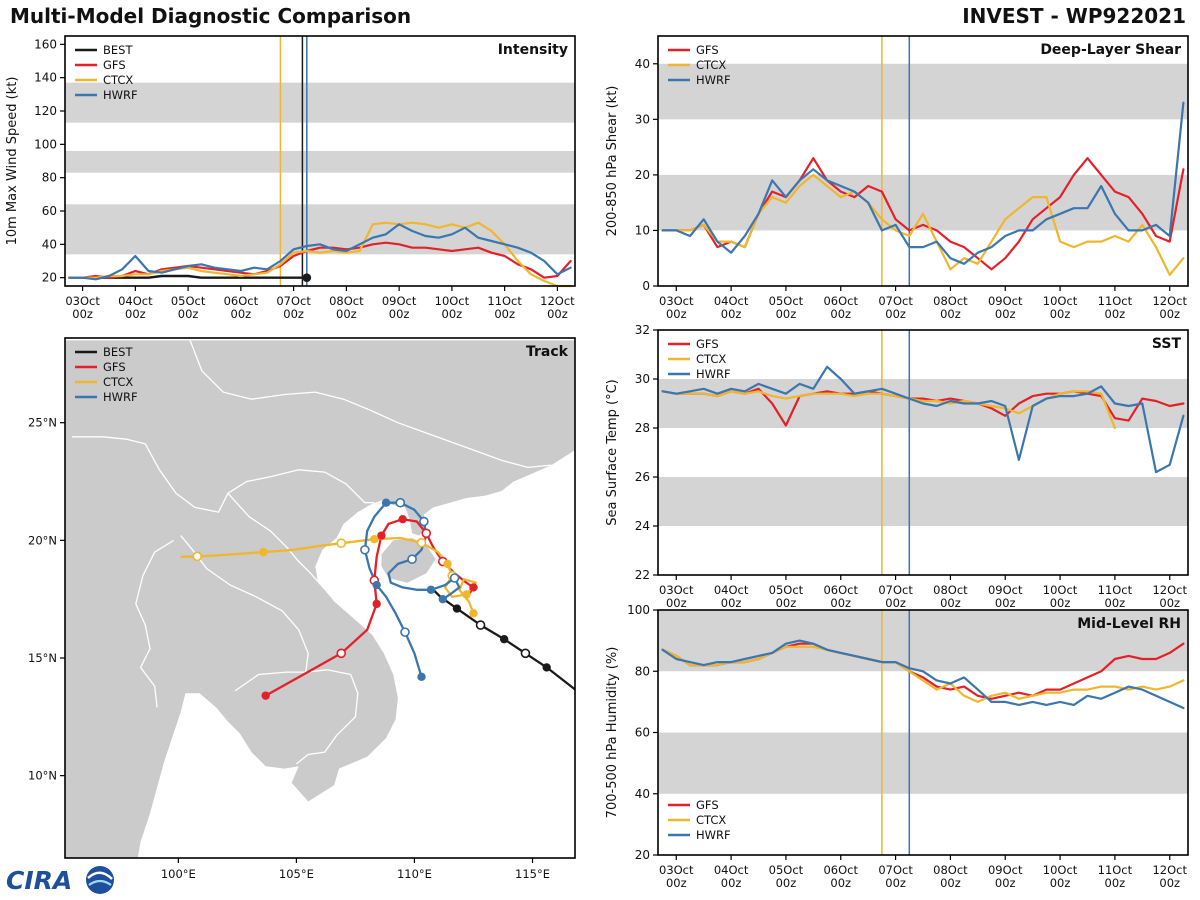  Describe the element at coordinates (547, 352) in the screenshot. I see `panel-title: Track` at that location.